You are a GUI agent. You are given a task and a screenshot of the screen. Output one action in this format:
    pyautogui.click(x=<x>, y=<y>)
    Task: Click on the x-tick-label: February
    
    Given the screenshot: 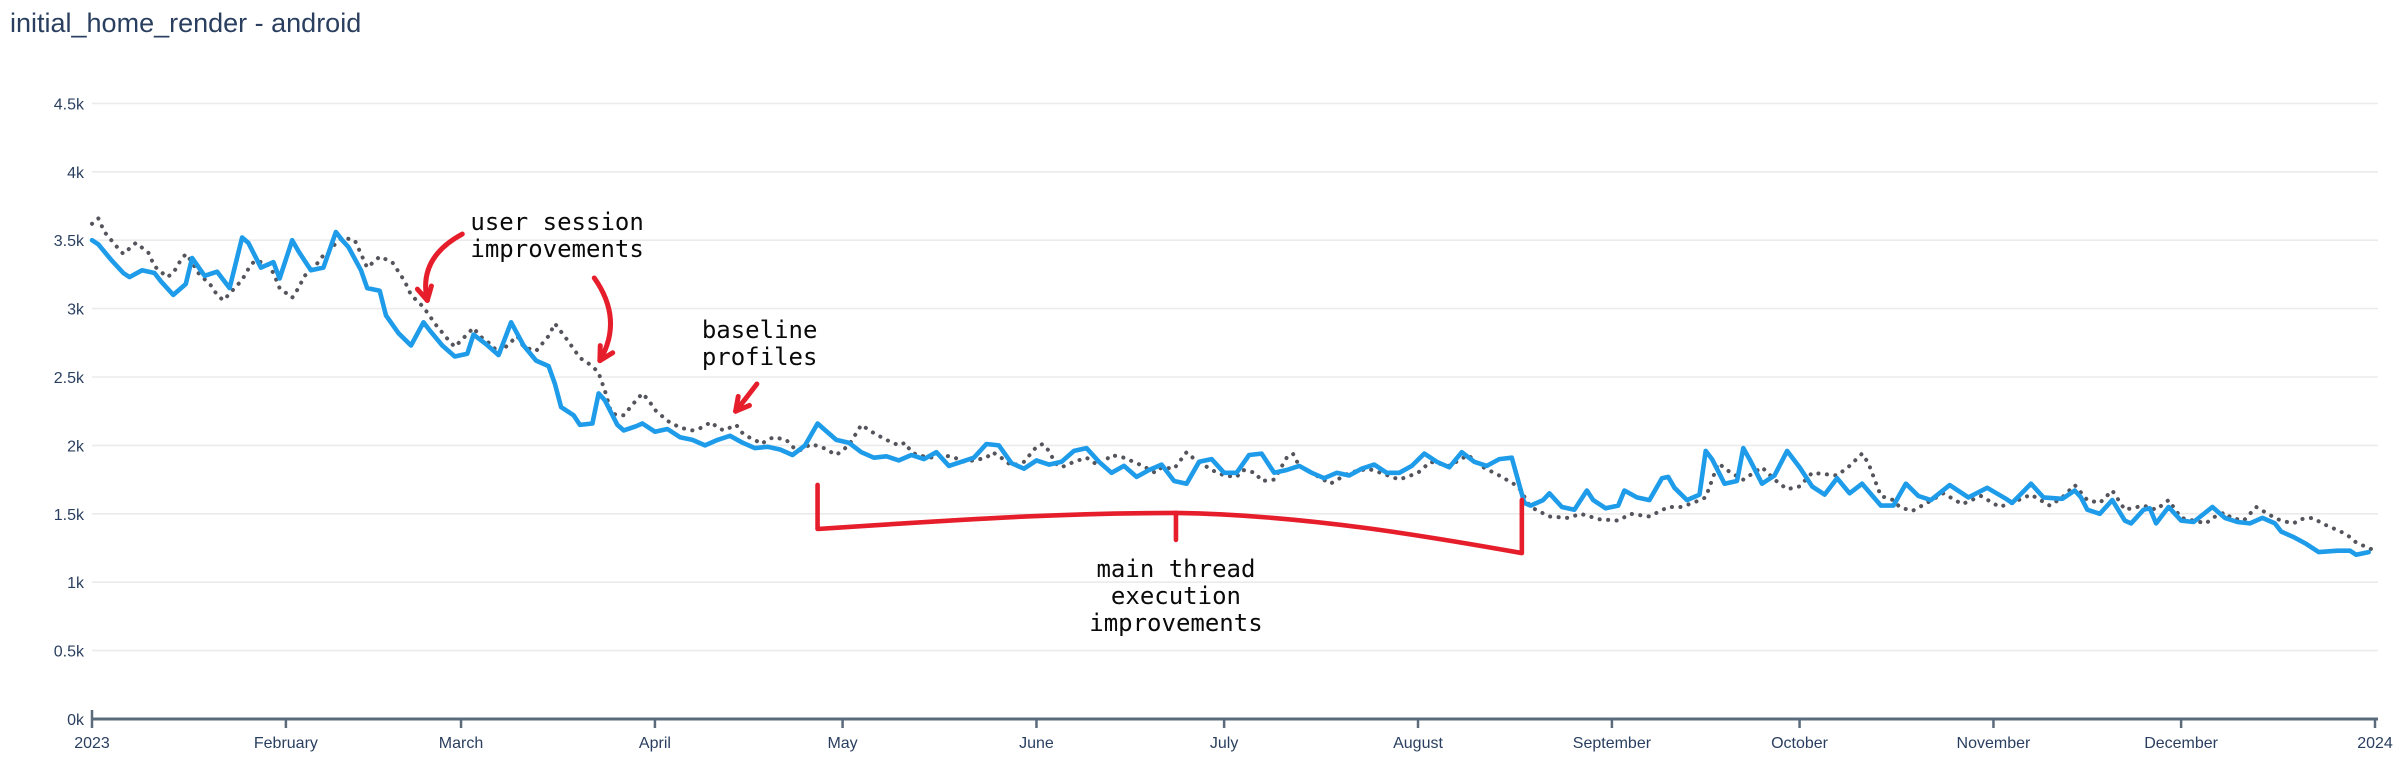 What is the action you would take?
    pyautogui.click(x=286, y=743)
    